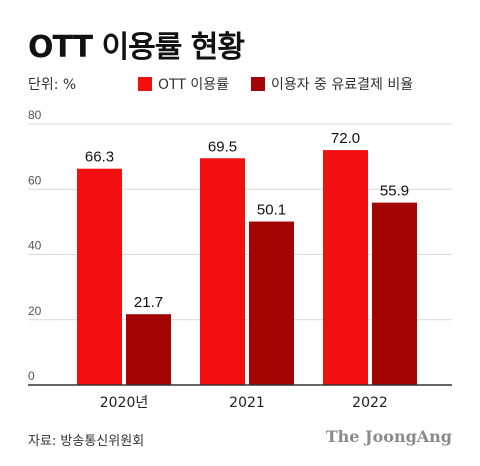 This screenshot has height=466, width=480. I want to click on legend-label-paid-ratio: 이용자 중 유료결제 비율, so click(342, 85).